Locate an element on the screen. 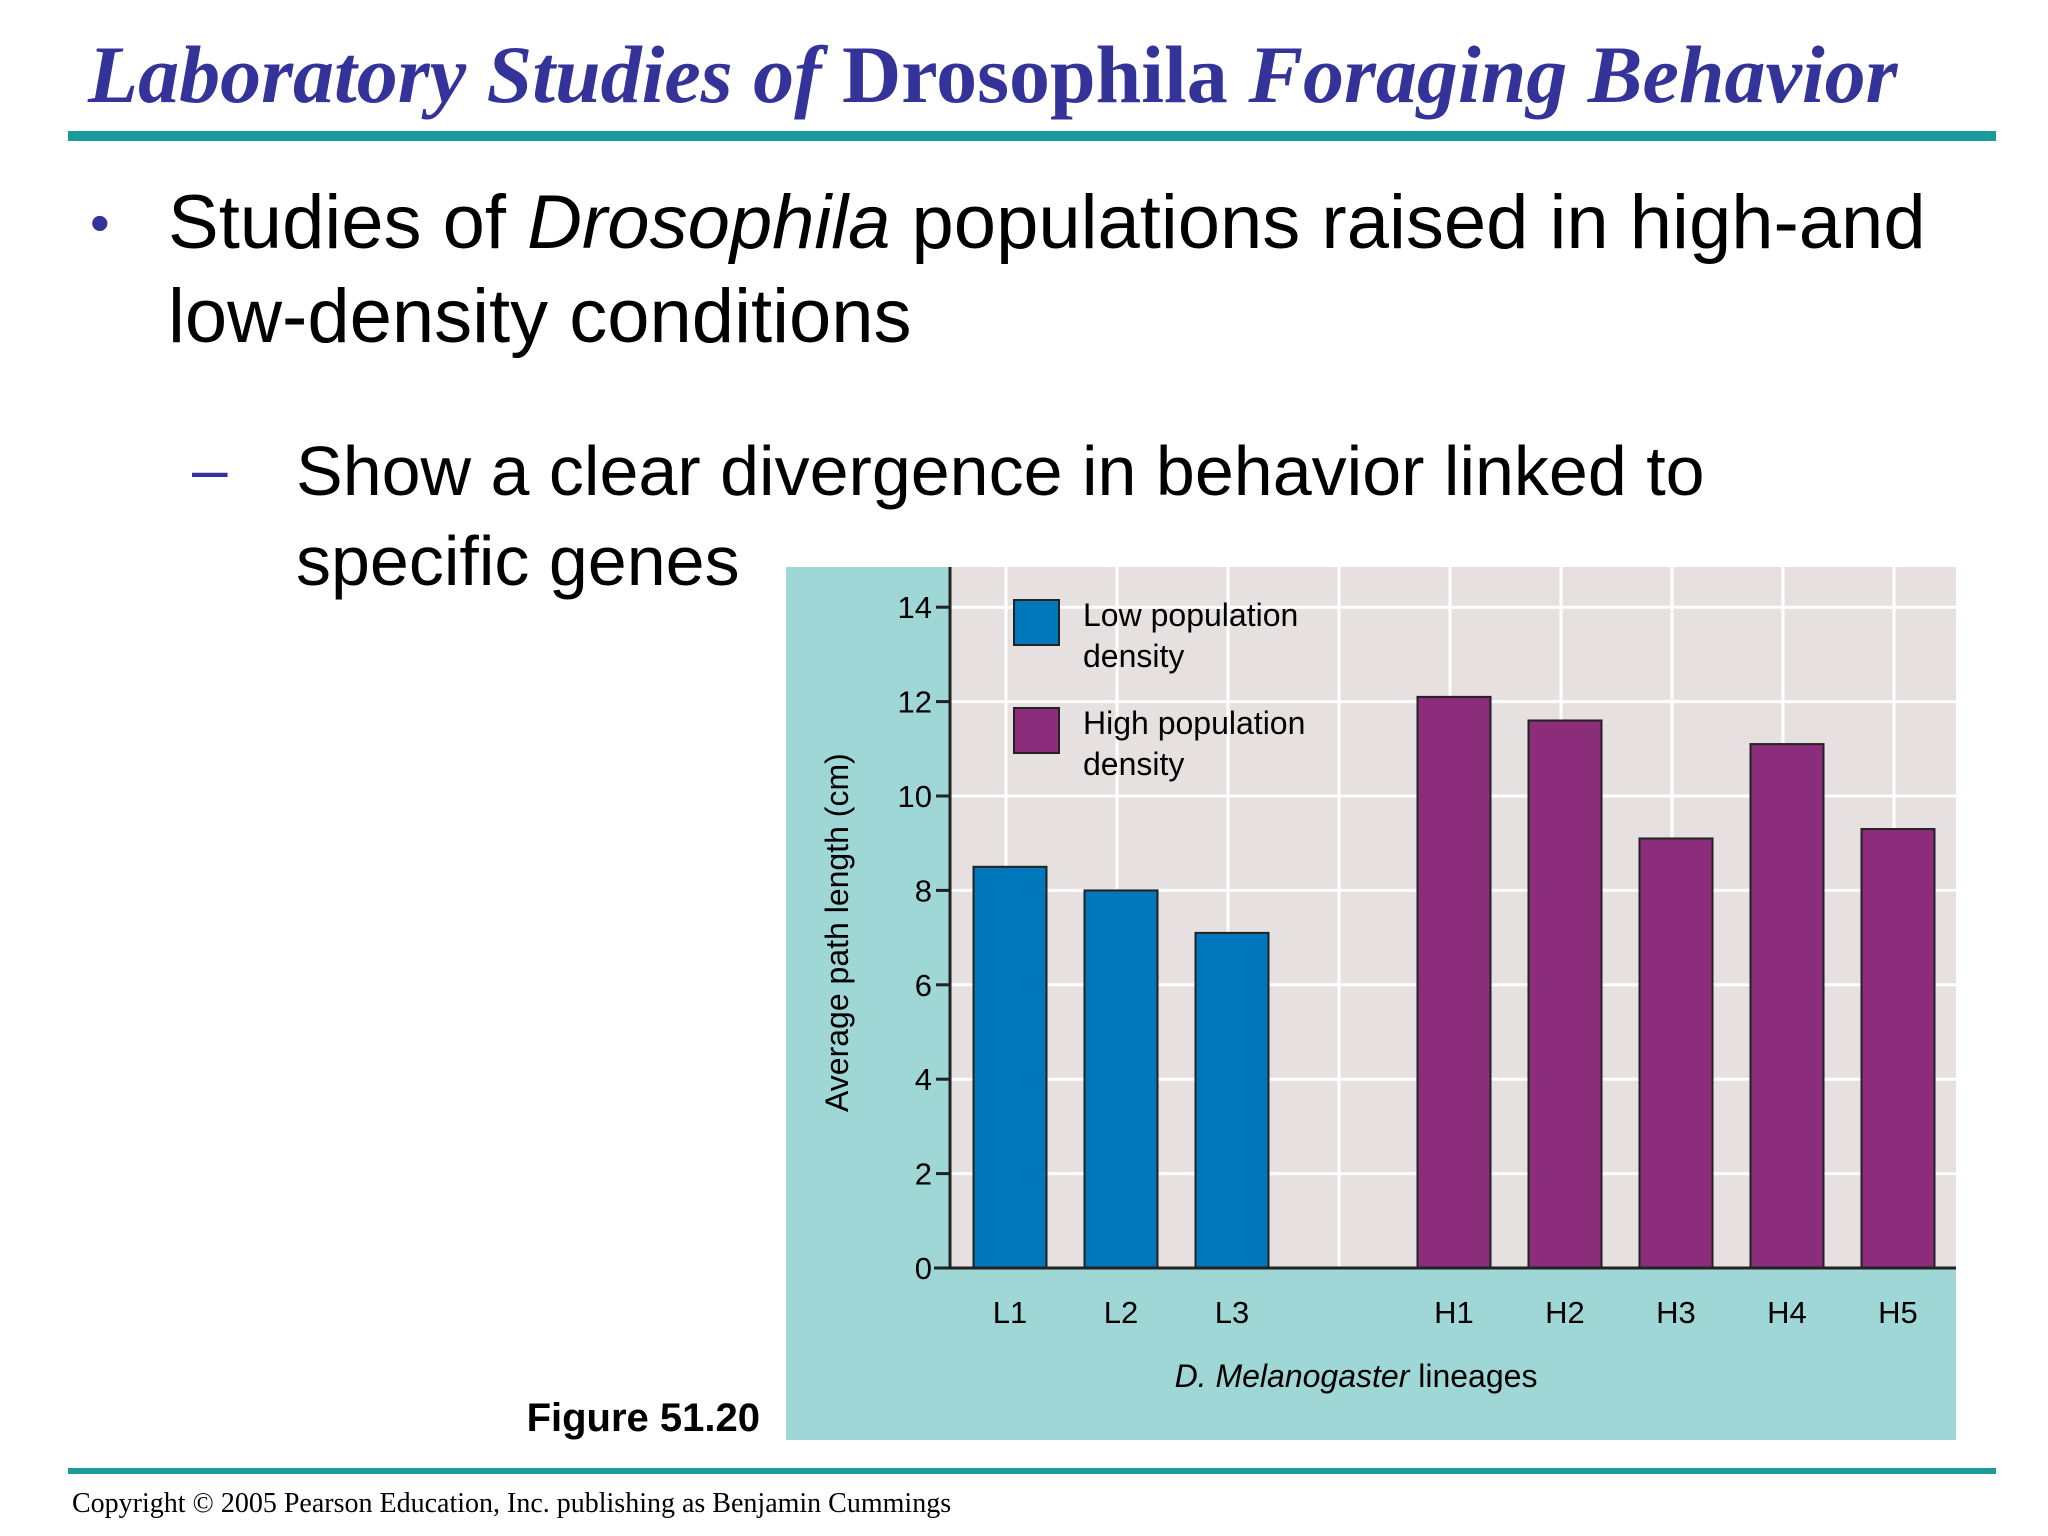 The image size is (2048, 1536). y-tick-label: 0 is located at coordinates (923, 1268).